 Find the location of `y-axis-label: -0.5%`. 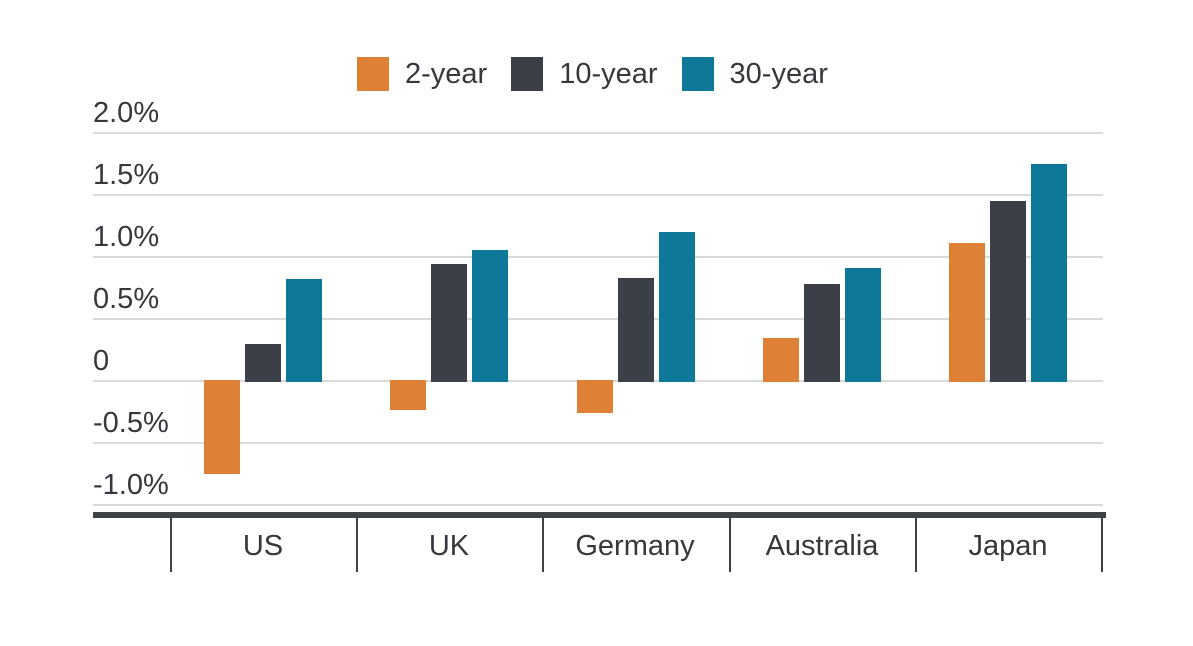

y-axis-label: -0.5% is located at coordinates (131, 423).